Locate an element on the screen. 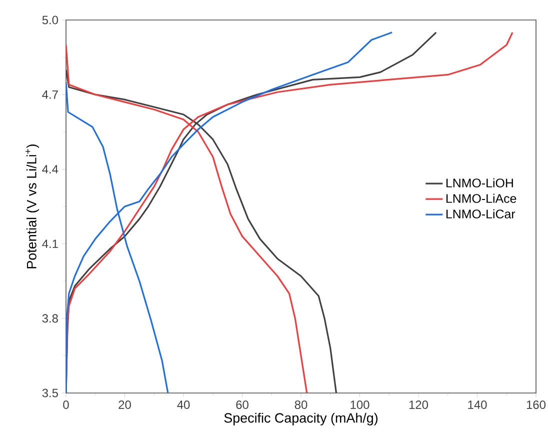 The height and width of the screenshot is (448, 548). x-tick-label: 0 is located at coordinates (66, 404).